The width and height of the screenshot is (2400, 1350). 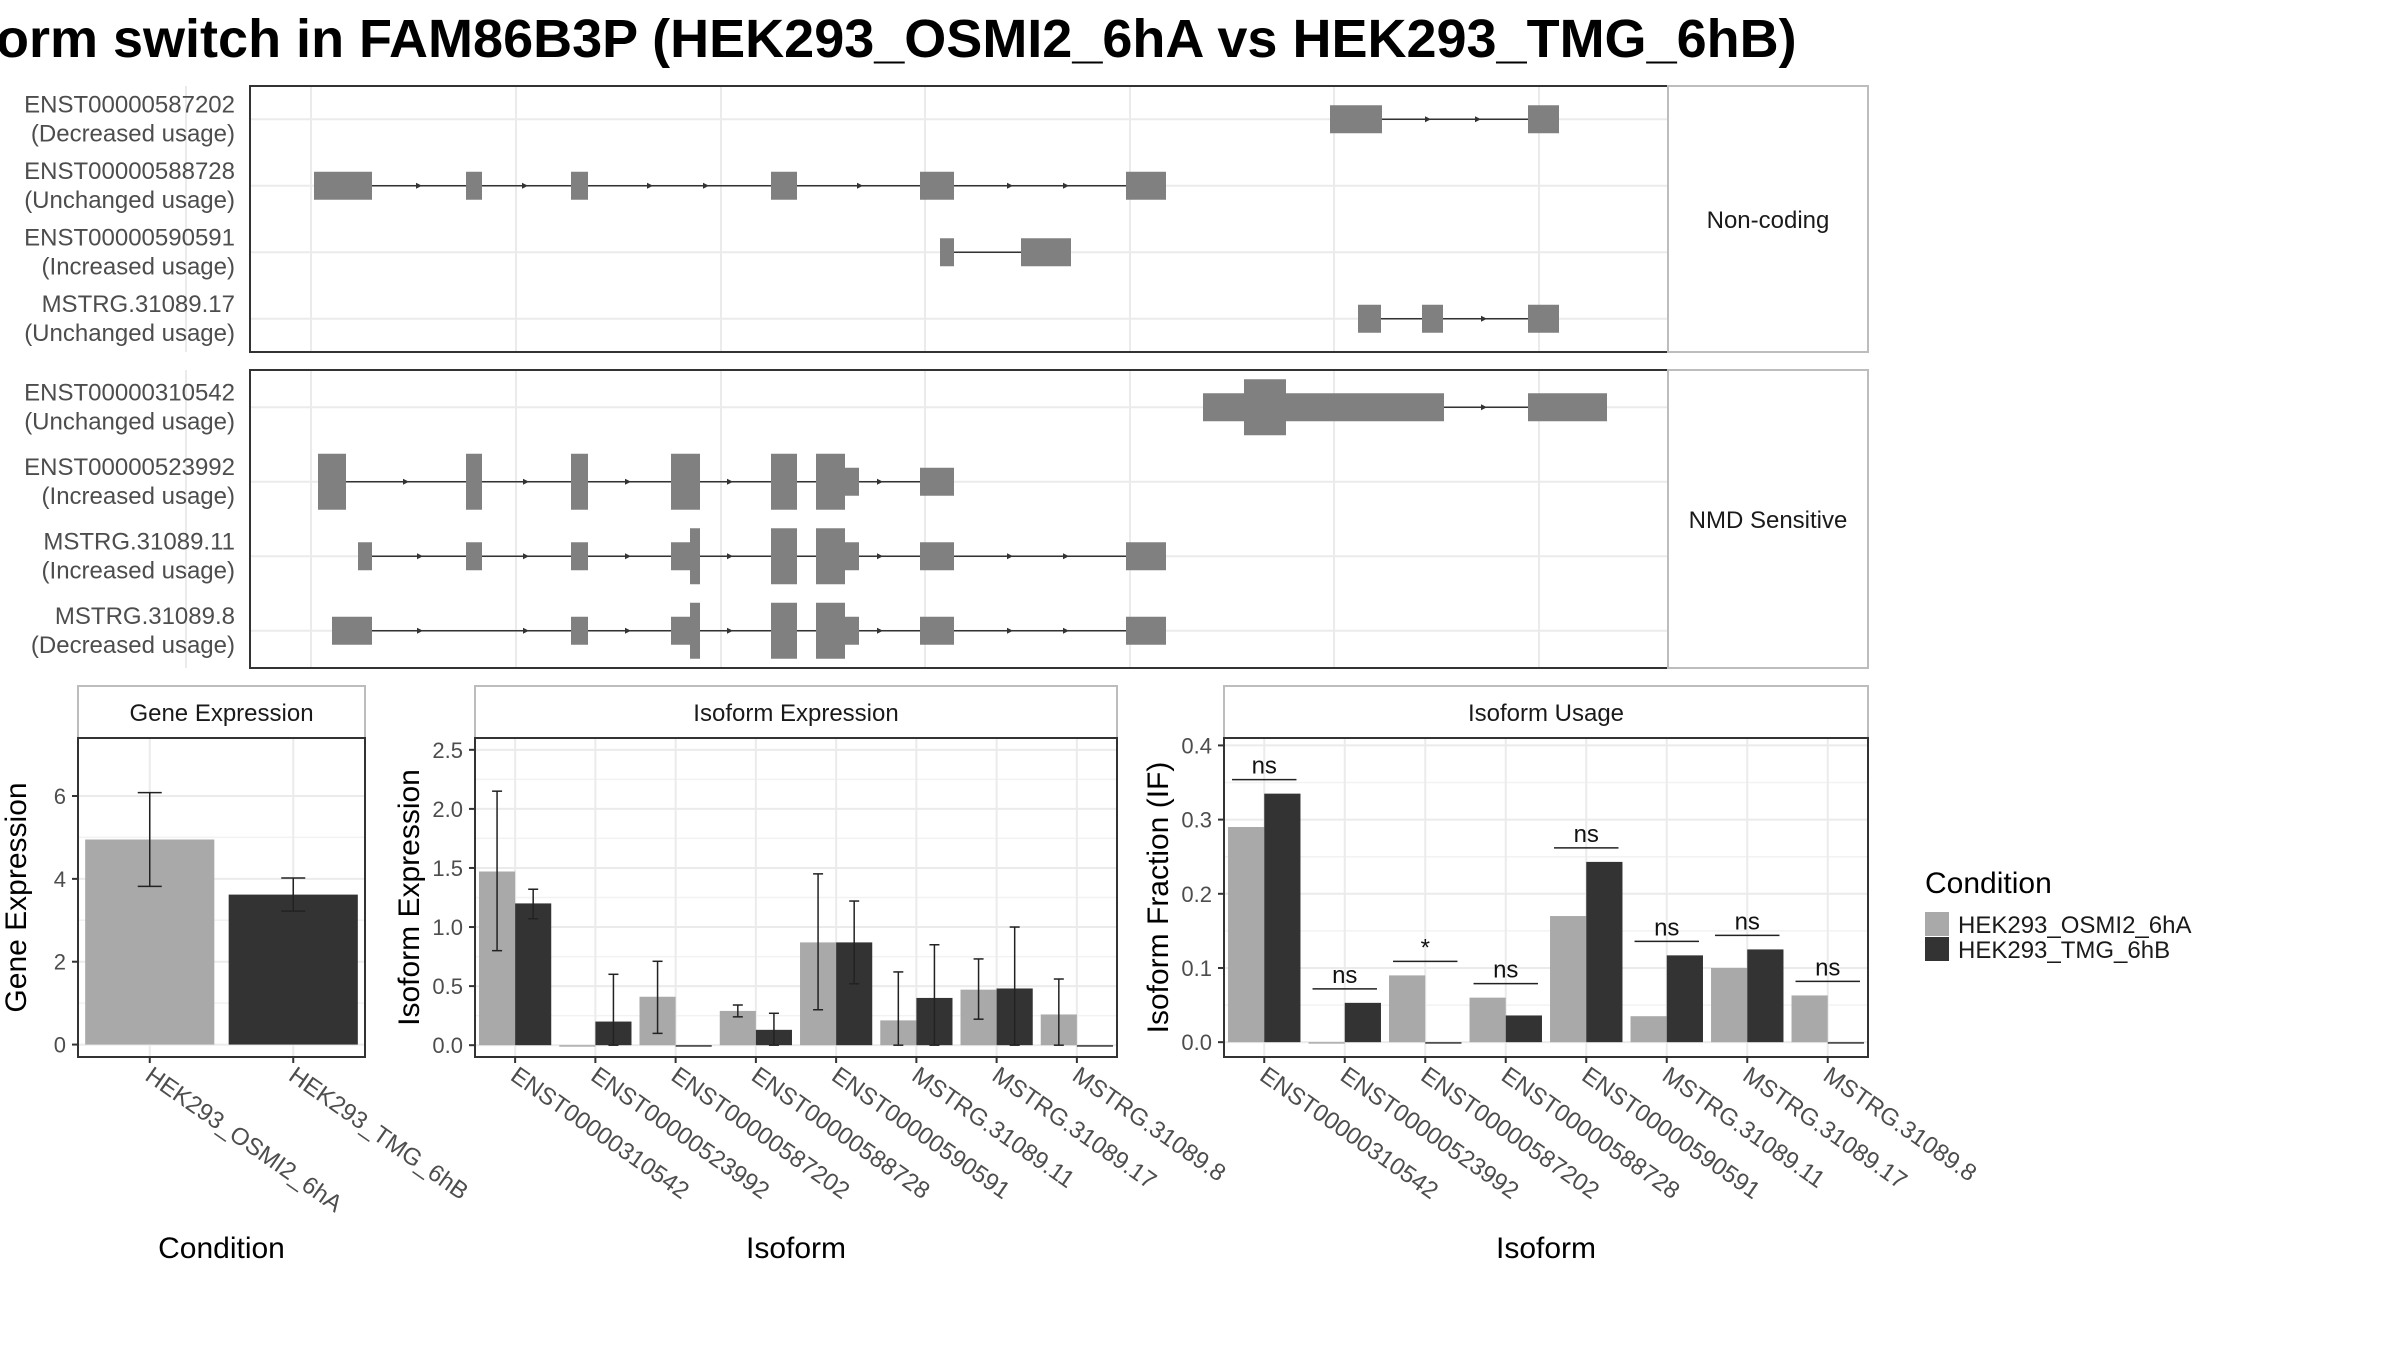 What do you see at coordinates (129, 171) in the screenshot?
I see `transcript-id-label: ENST00000588728` at bounding box center [129, 171].